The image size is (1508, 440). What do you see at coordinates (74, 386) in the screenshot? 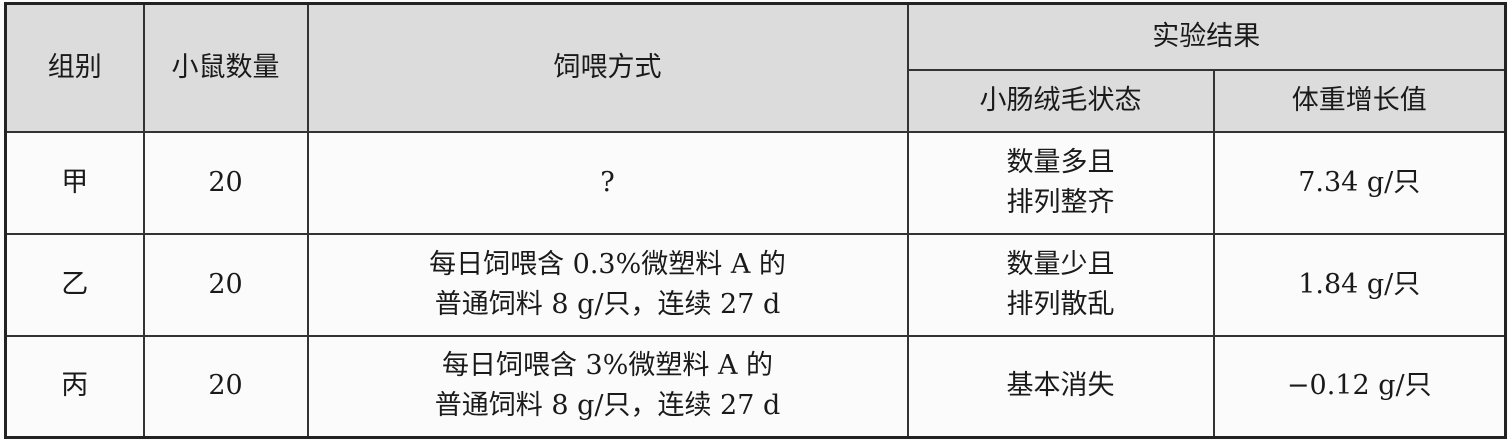
I see `cell-group: 丙` at bounding box center [74, 386].